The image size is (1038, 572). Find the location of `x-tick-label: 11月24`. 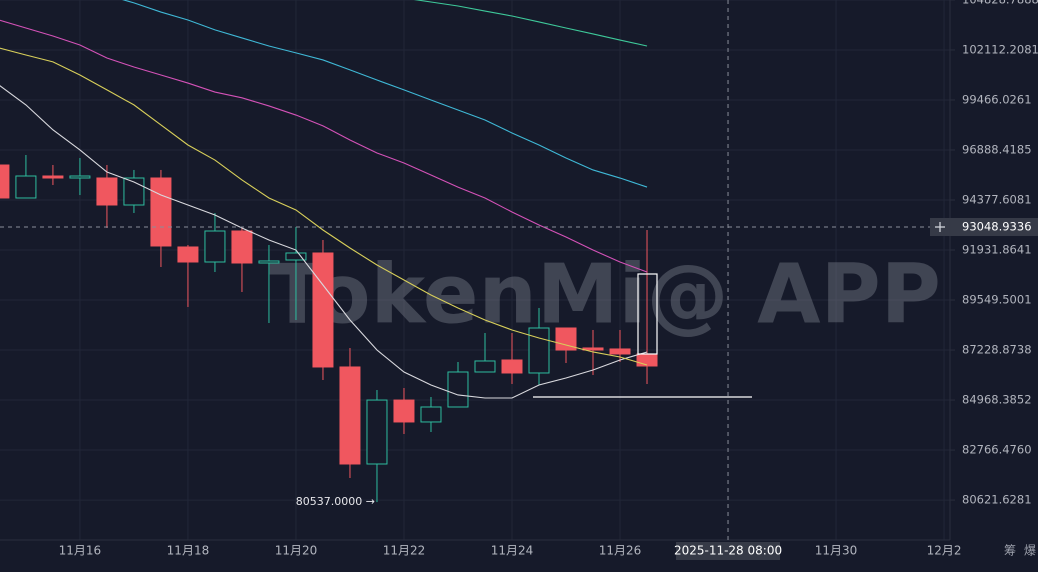

x-tick-label: 11月24 is located at coordinates (512, 551).